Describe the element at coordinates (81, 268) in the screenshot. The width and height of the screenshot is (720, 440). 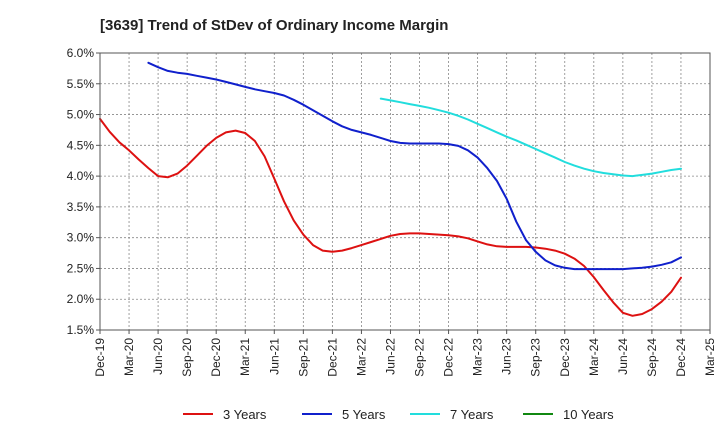
I see `y-tick-label: 2.5%` at that location.